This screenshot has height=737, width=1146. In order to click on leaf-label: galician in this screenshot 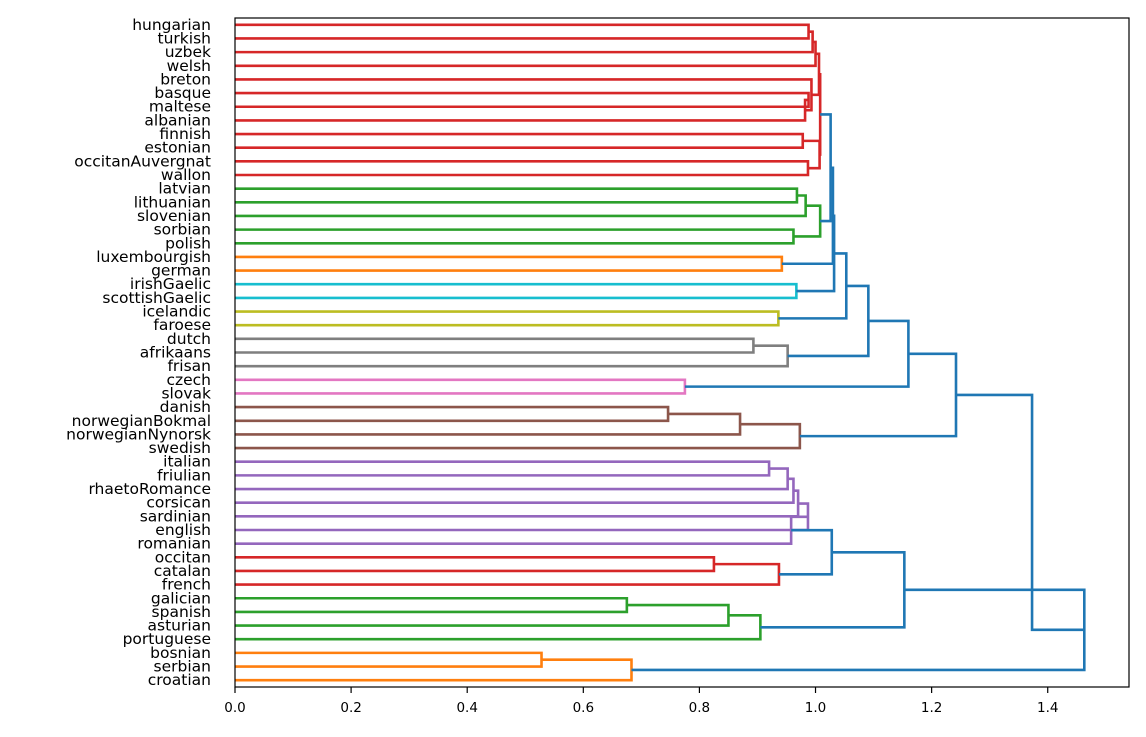, I will do `click(181, 598)`.